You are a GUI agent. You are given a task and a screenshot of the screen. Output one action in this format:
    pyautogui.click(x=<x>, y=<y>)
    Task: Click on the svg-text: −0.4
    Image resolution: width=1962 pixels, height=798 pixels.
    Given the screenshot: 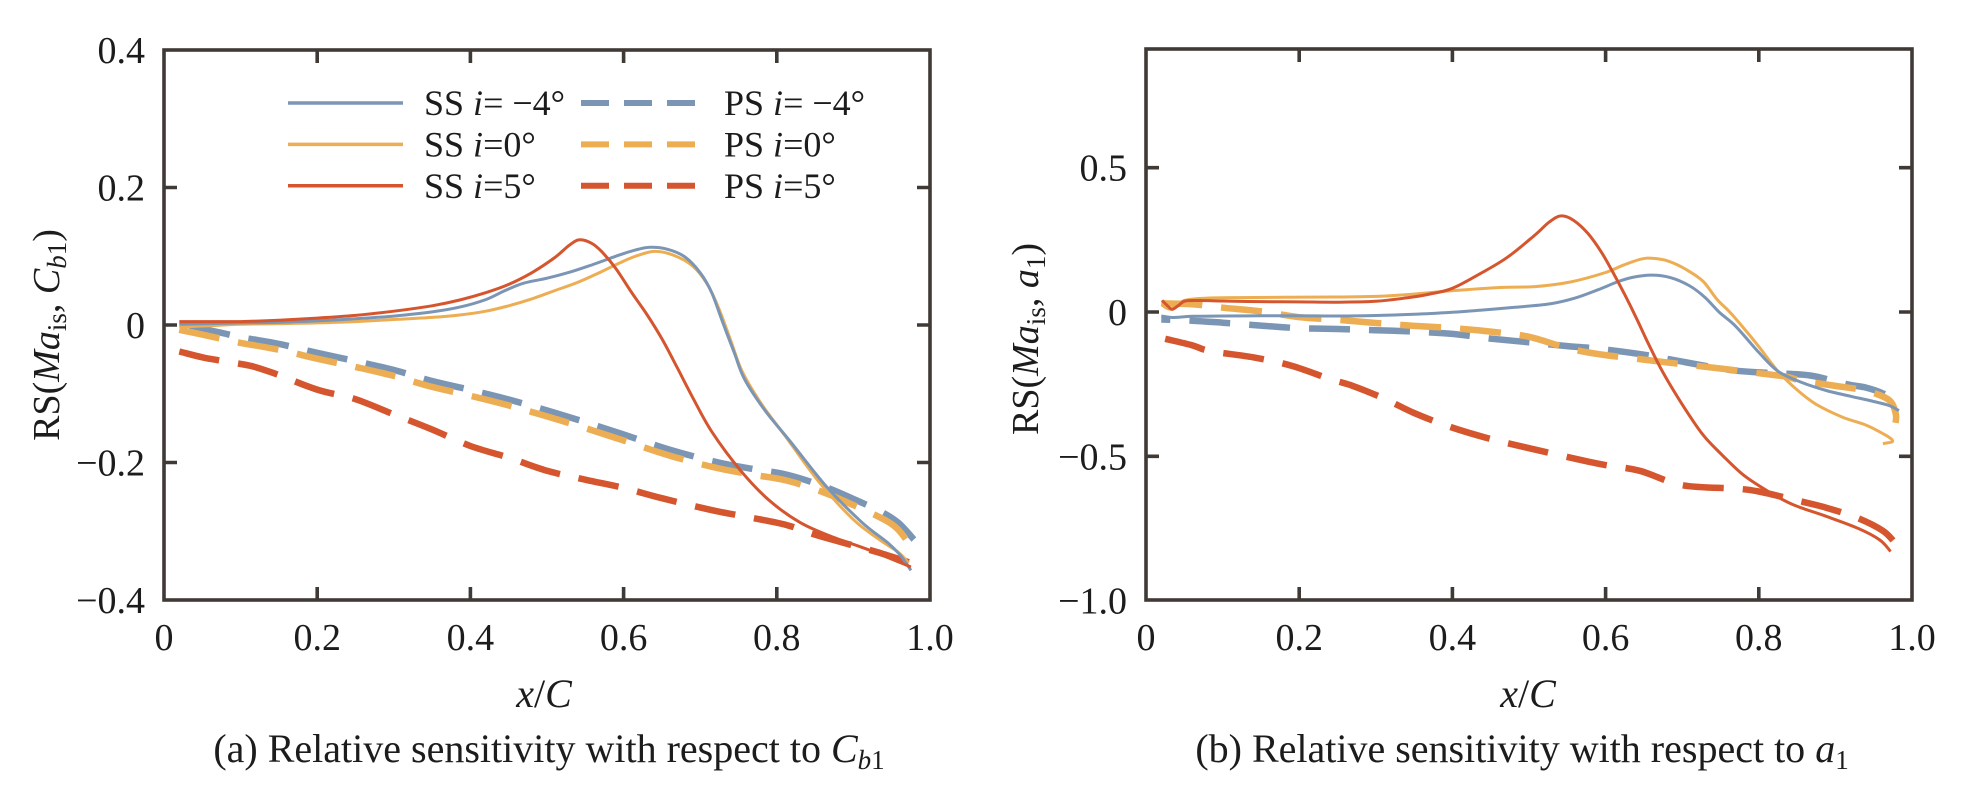 What is the action you would take?
    pyautogui.click(x=110, y=601)
    